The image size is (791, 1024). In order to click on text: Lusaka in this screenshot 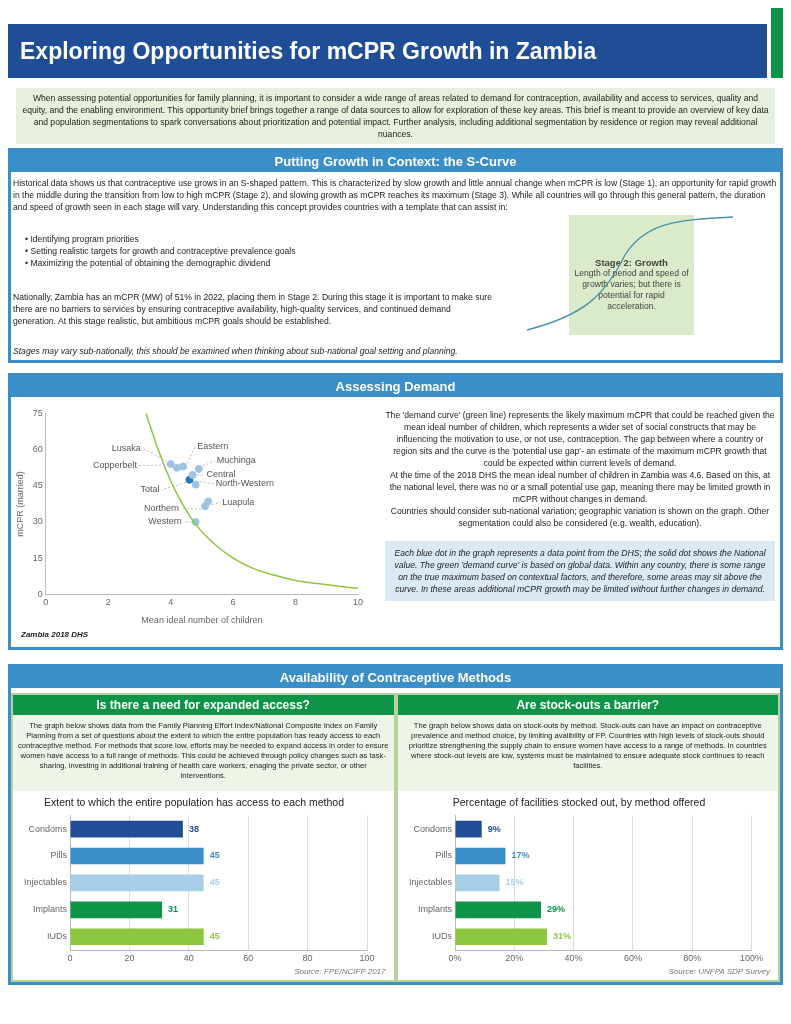, I will do `click(126, 447)`.